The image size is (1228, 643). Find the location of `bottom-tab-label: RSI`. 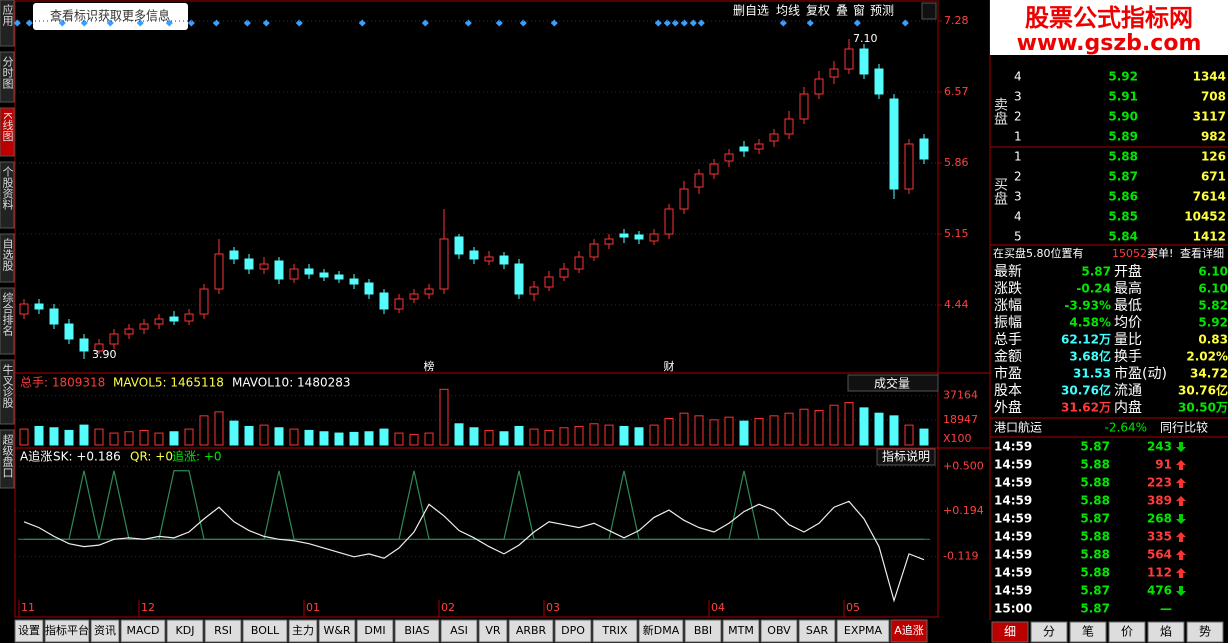

bottom-tab-label: RSI is located at coordinates (223, 630).